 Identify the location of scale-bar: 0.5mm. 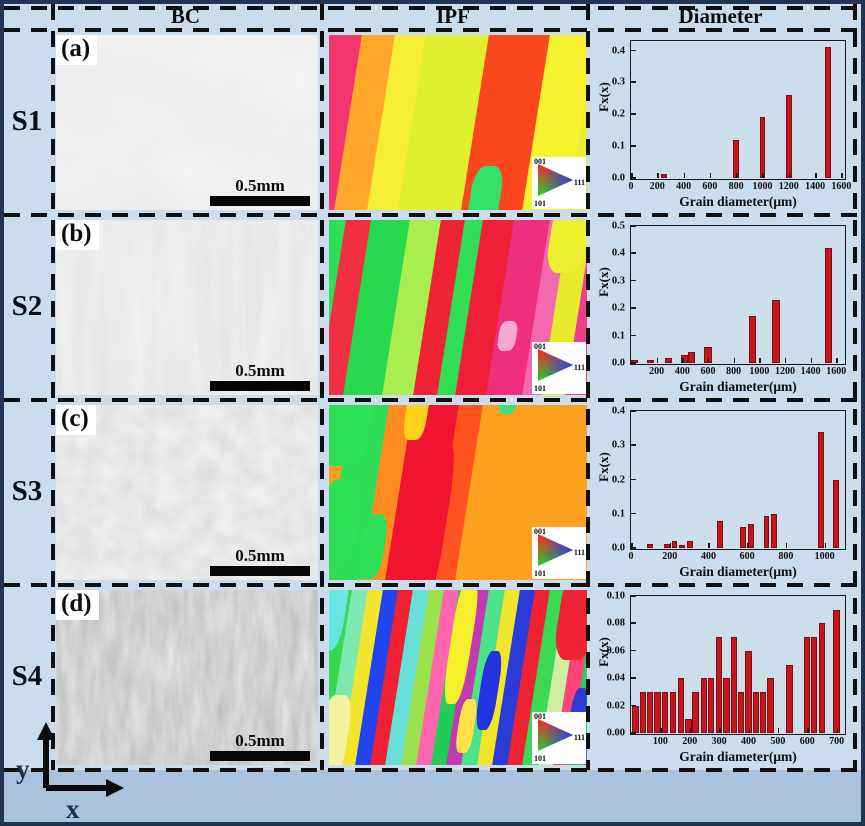
(260, 191).